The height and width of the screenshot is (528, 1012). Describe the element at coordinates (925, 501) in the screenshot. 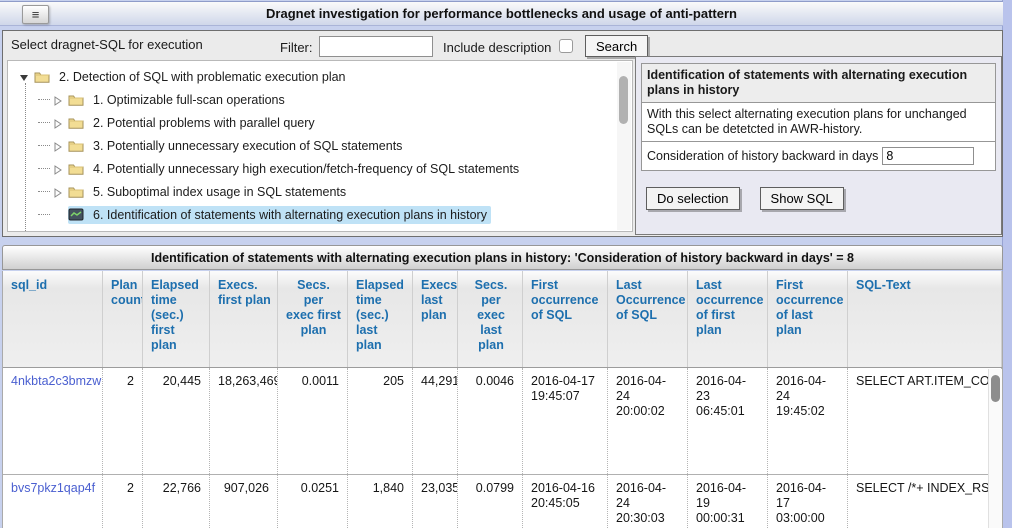

I see `sql-text-cell: SELECT /*+ INDEX_RS_A` at that location.